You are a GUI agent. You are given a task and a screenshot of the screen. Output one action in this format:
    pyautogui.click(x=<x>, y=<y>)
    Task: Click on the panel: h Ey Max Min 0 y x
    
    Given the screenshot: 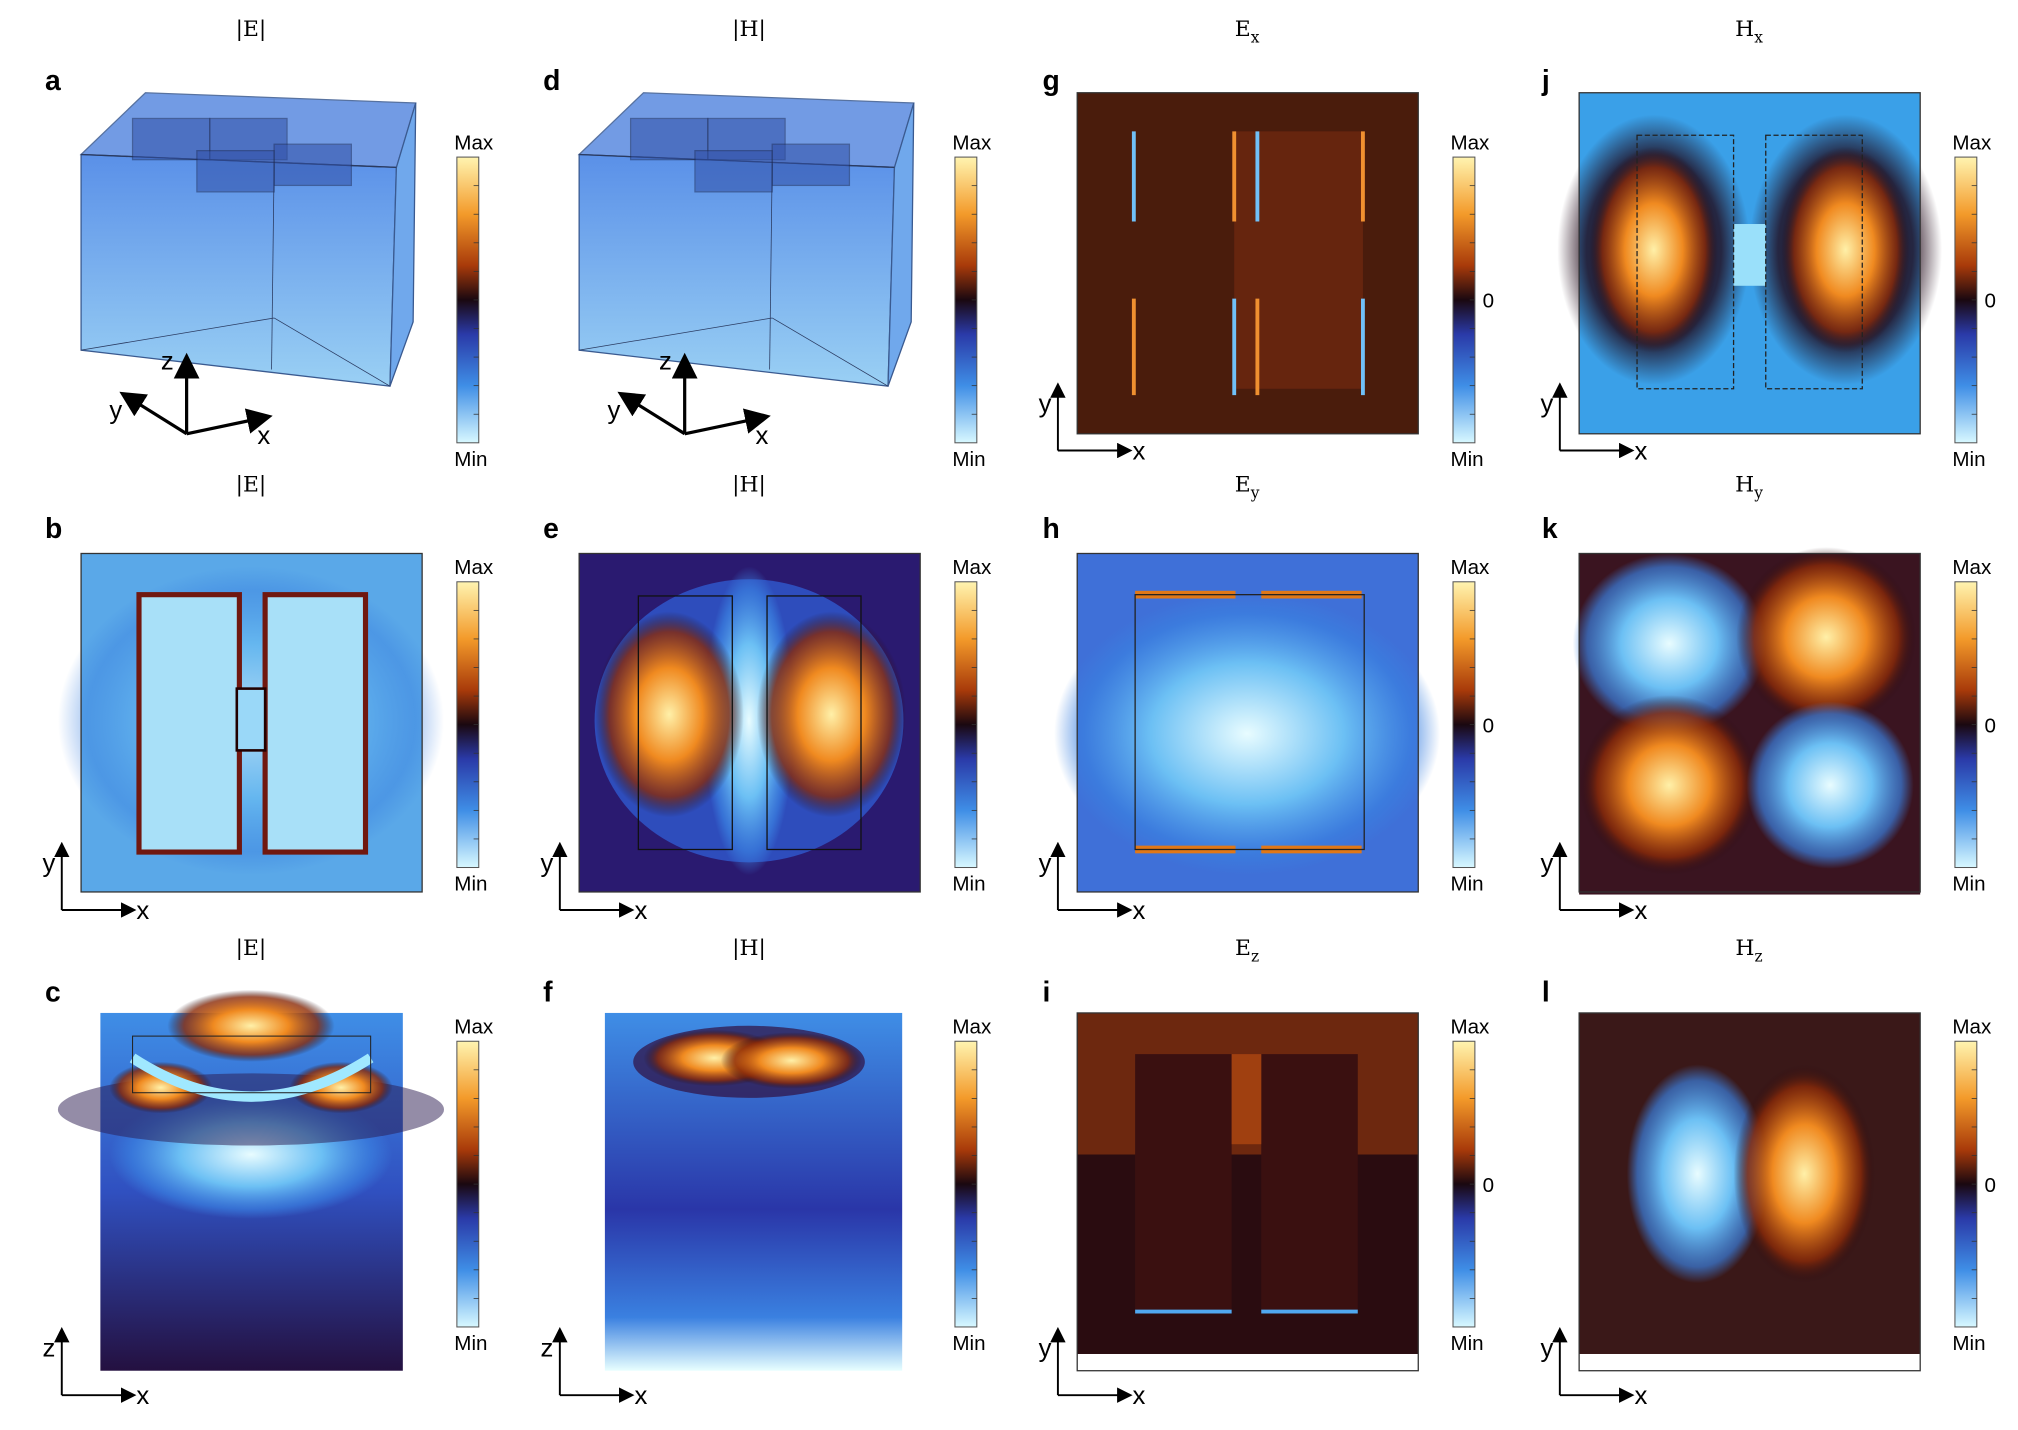 What is the action you would take?
    pyautogui.click(x=1266, y=699)
    